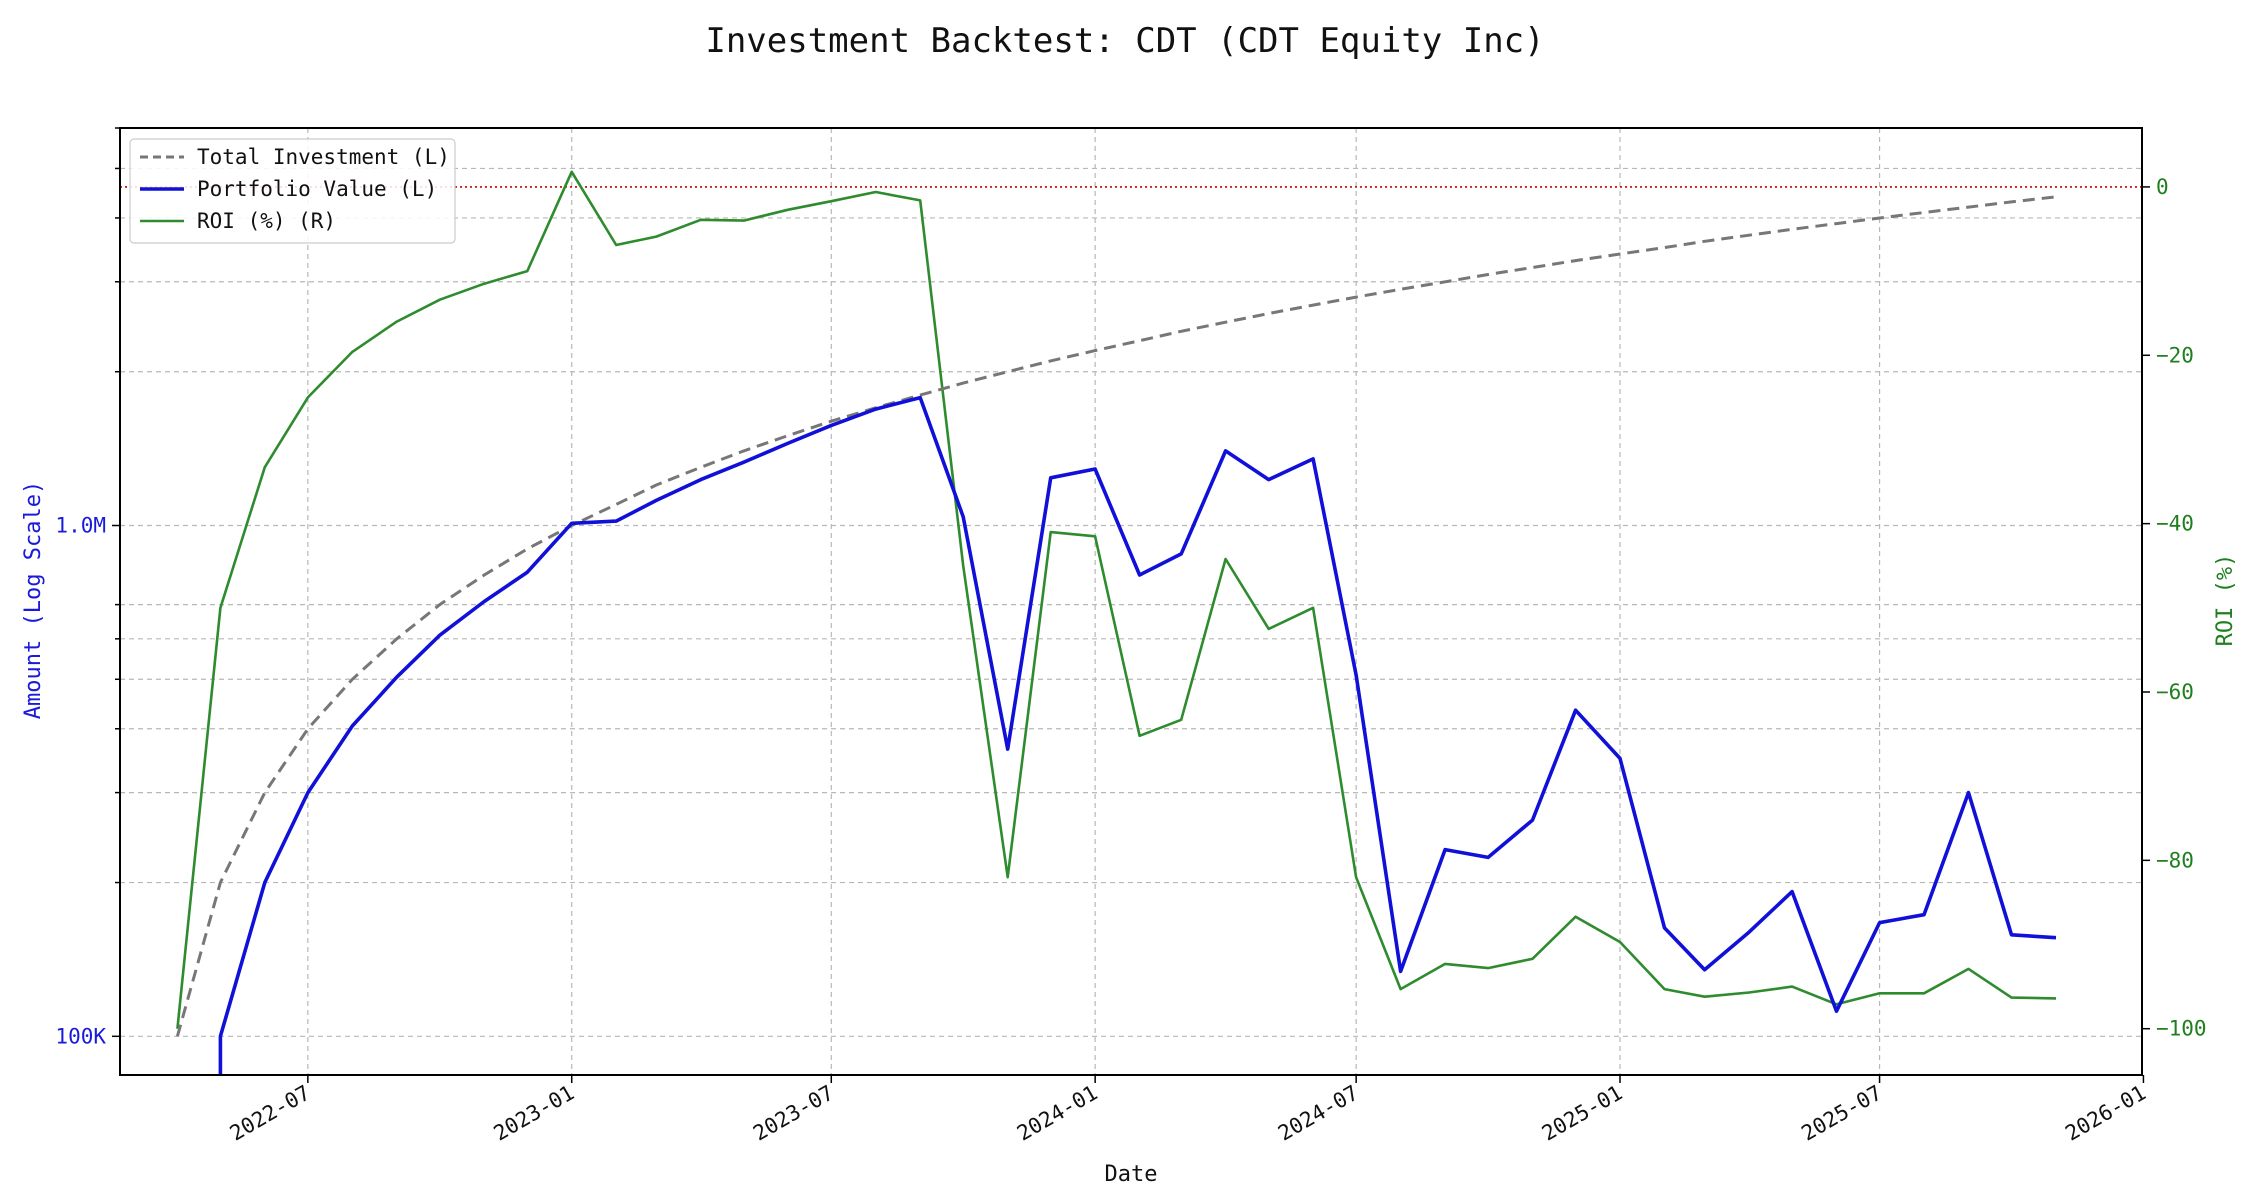  I want to click on right-tick-label: −60, so click(2175, 692).